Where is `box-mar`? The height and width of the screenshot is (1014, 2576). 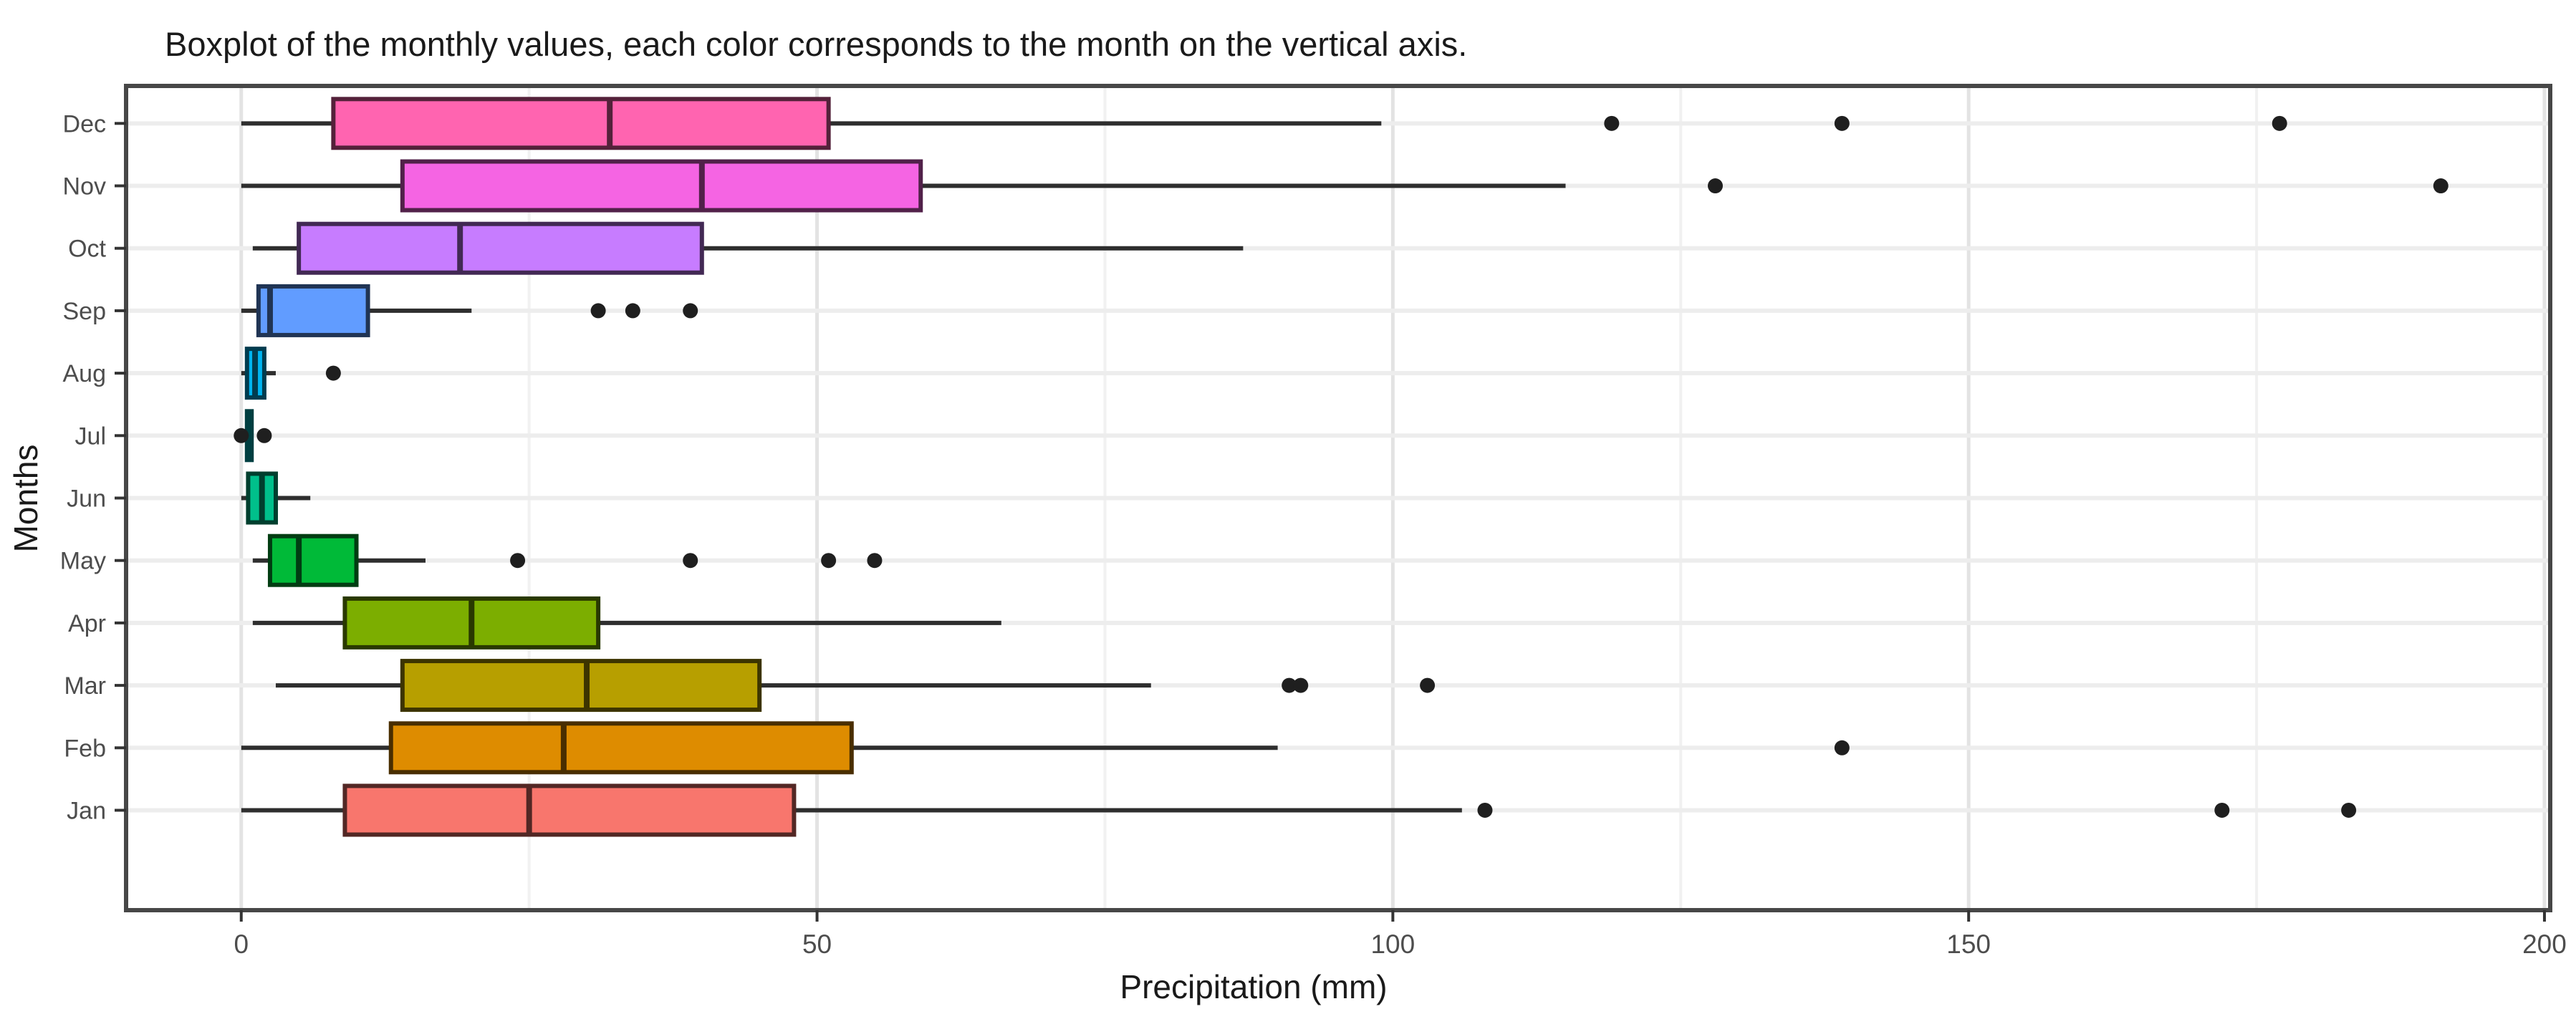
box-mar is located at coordinates (581, 686).